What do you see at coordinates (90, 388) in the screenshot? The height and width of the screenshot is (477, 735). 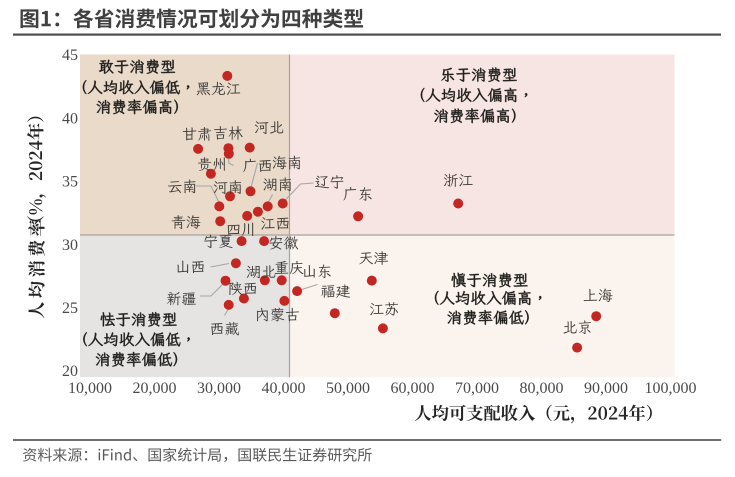 I see `svg-text: 10,000` at bounding box center [90, 388].